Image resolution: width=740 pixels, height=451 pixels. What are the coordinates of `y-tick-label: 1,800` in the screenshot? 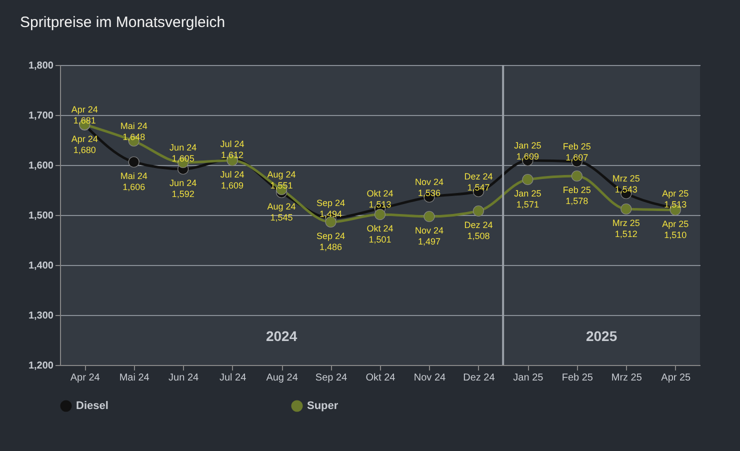 It's located at (41, 66).